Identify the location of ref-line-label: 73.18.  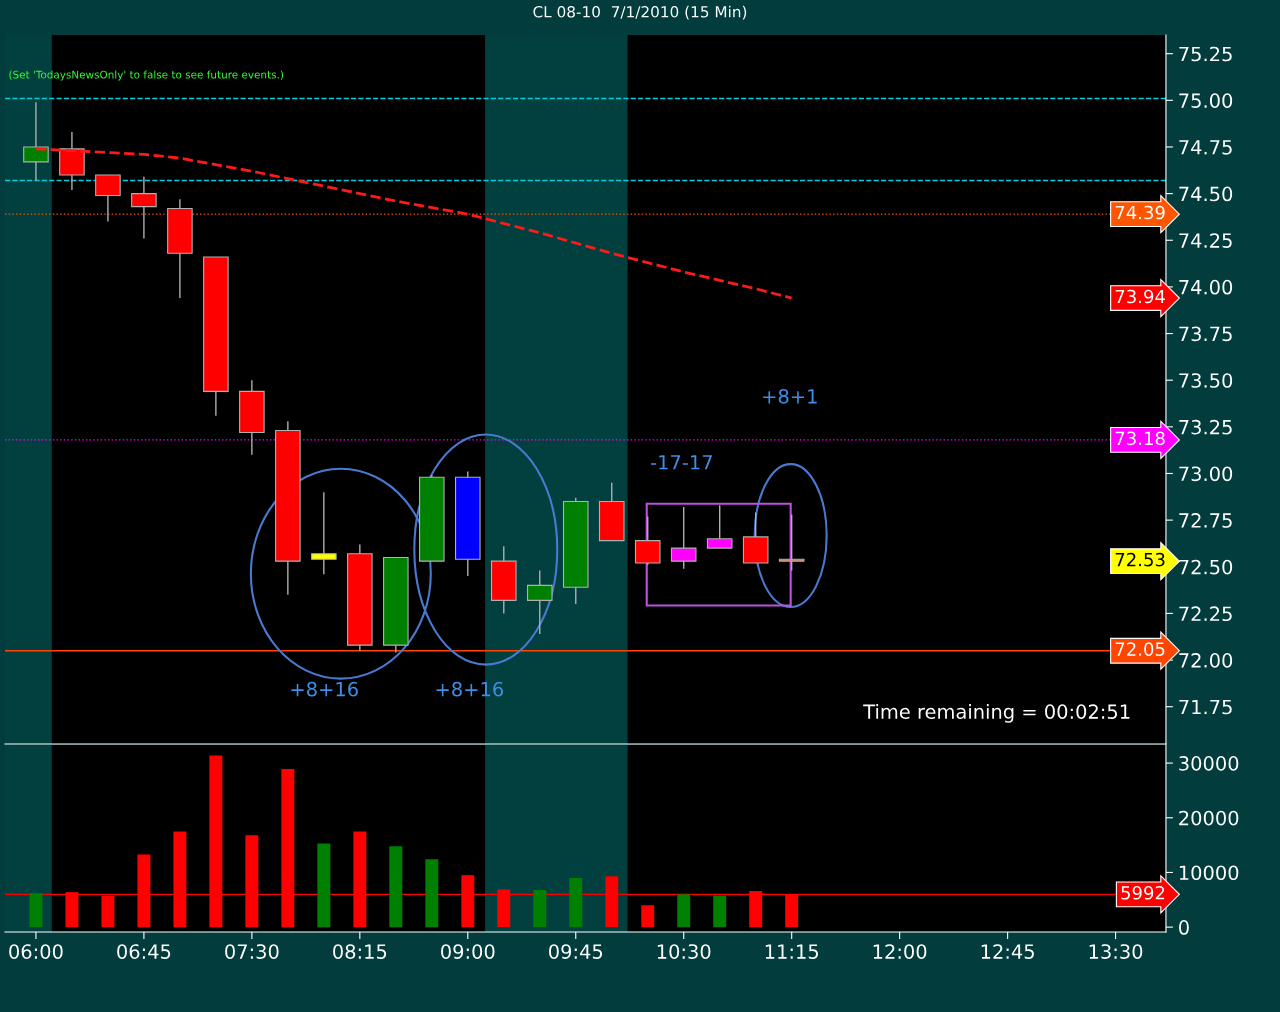
(1140, 438).